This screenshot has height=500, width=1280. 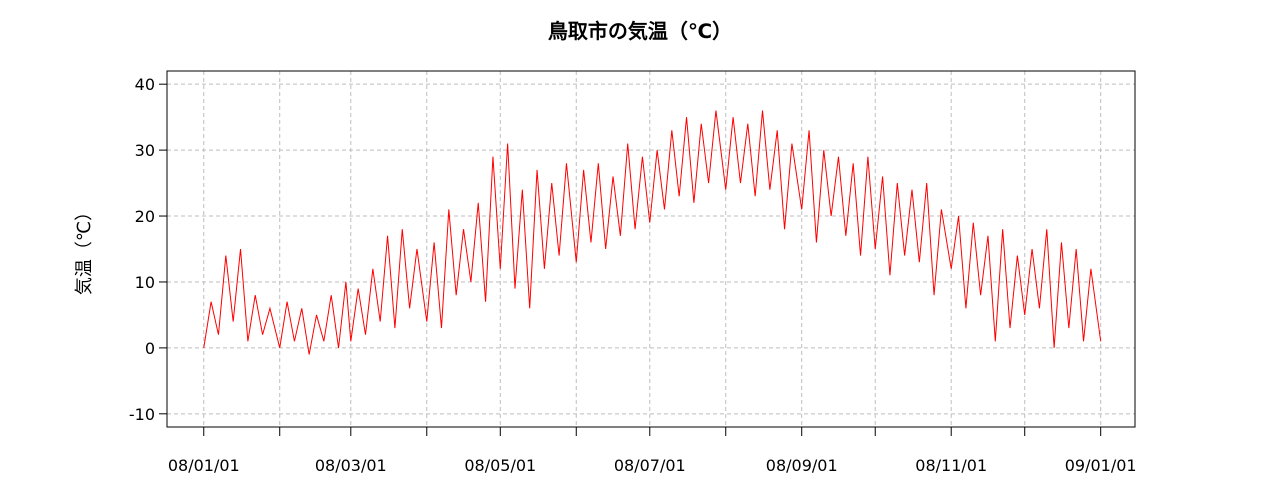 I want to click on x-tick-label: 08/05/01, so click(x=500, y=465).